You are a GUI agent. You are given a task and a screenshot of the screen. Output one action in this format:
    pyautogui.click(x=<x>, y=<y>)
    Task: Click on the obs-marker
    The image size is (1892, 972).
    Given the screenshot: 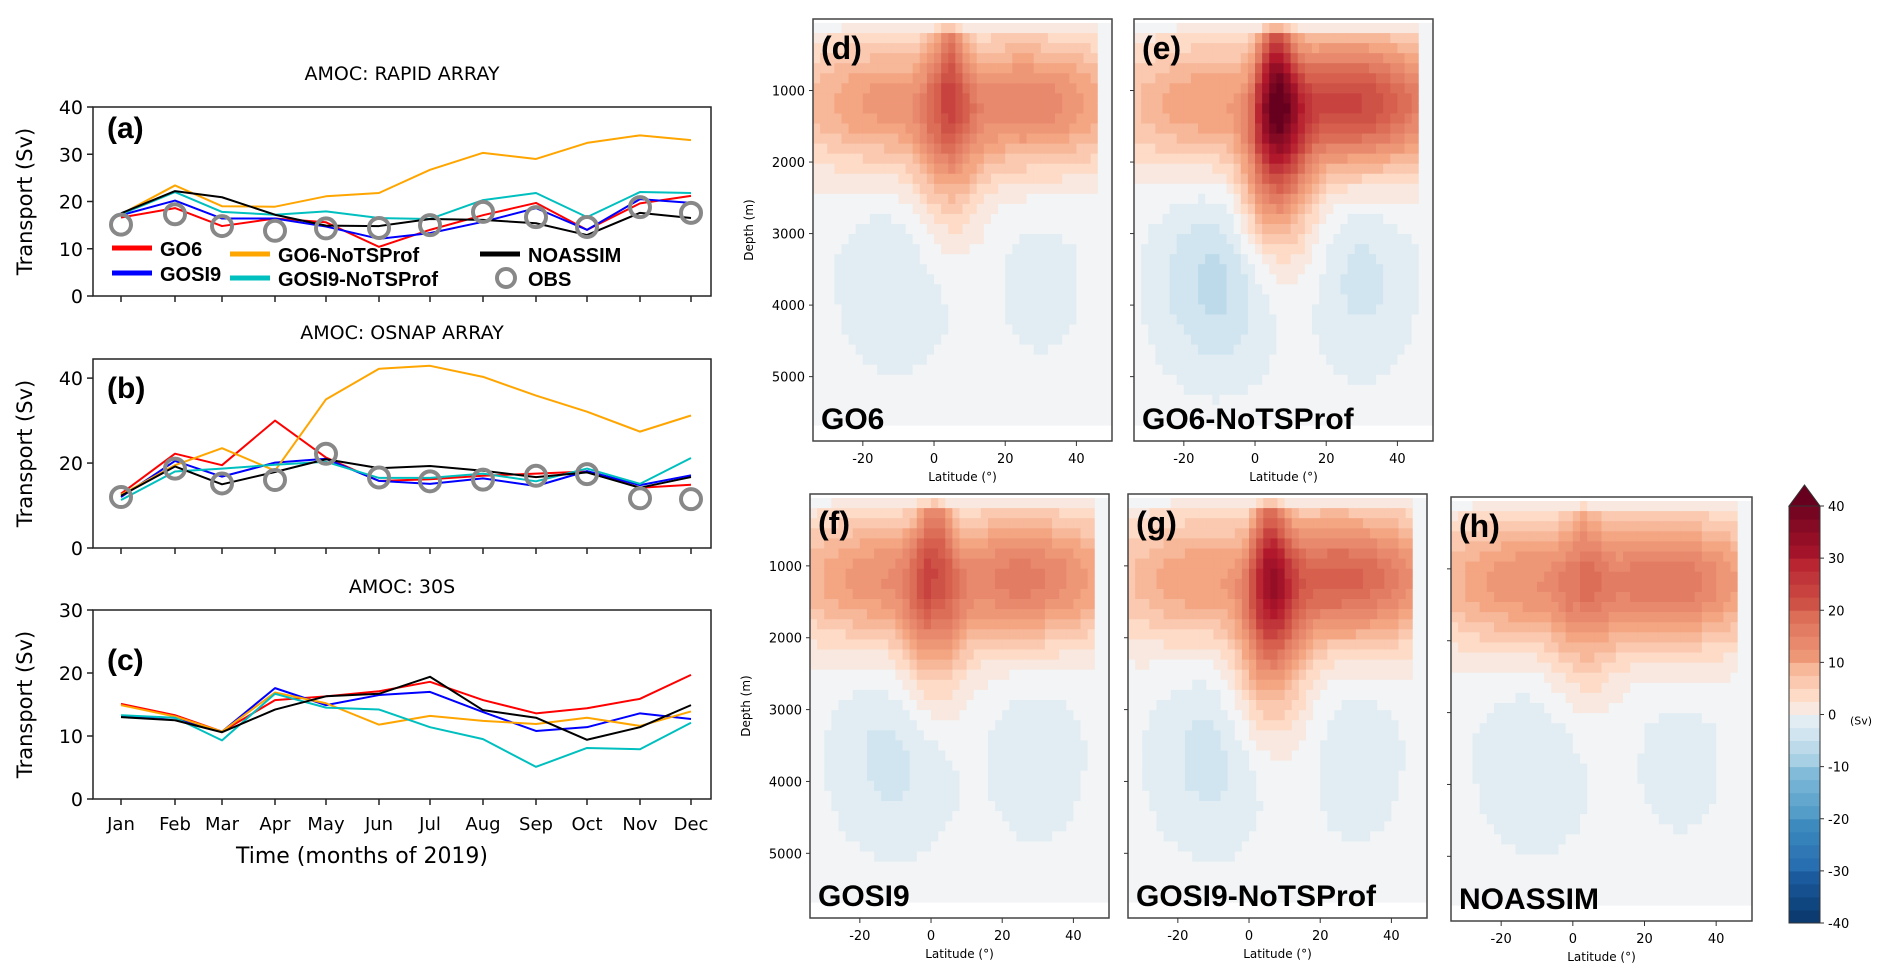 What is the action you would take?
    pyautogui.click(x=536, y=217)
    